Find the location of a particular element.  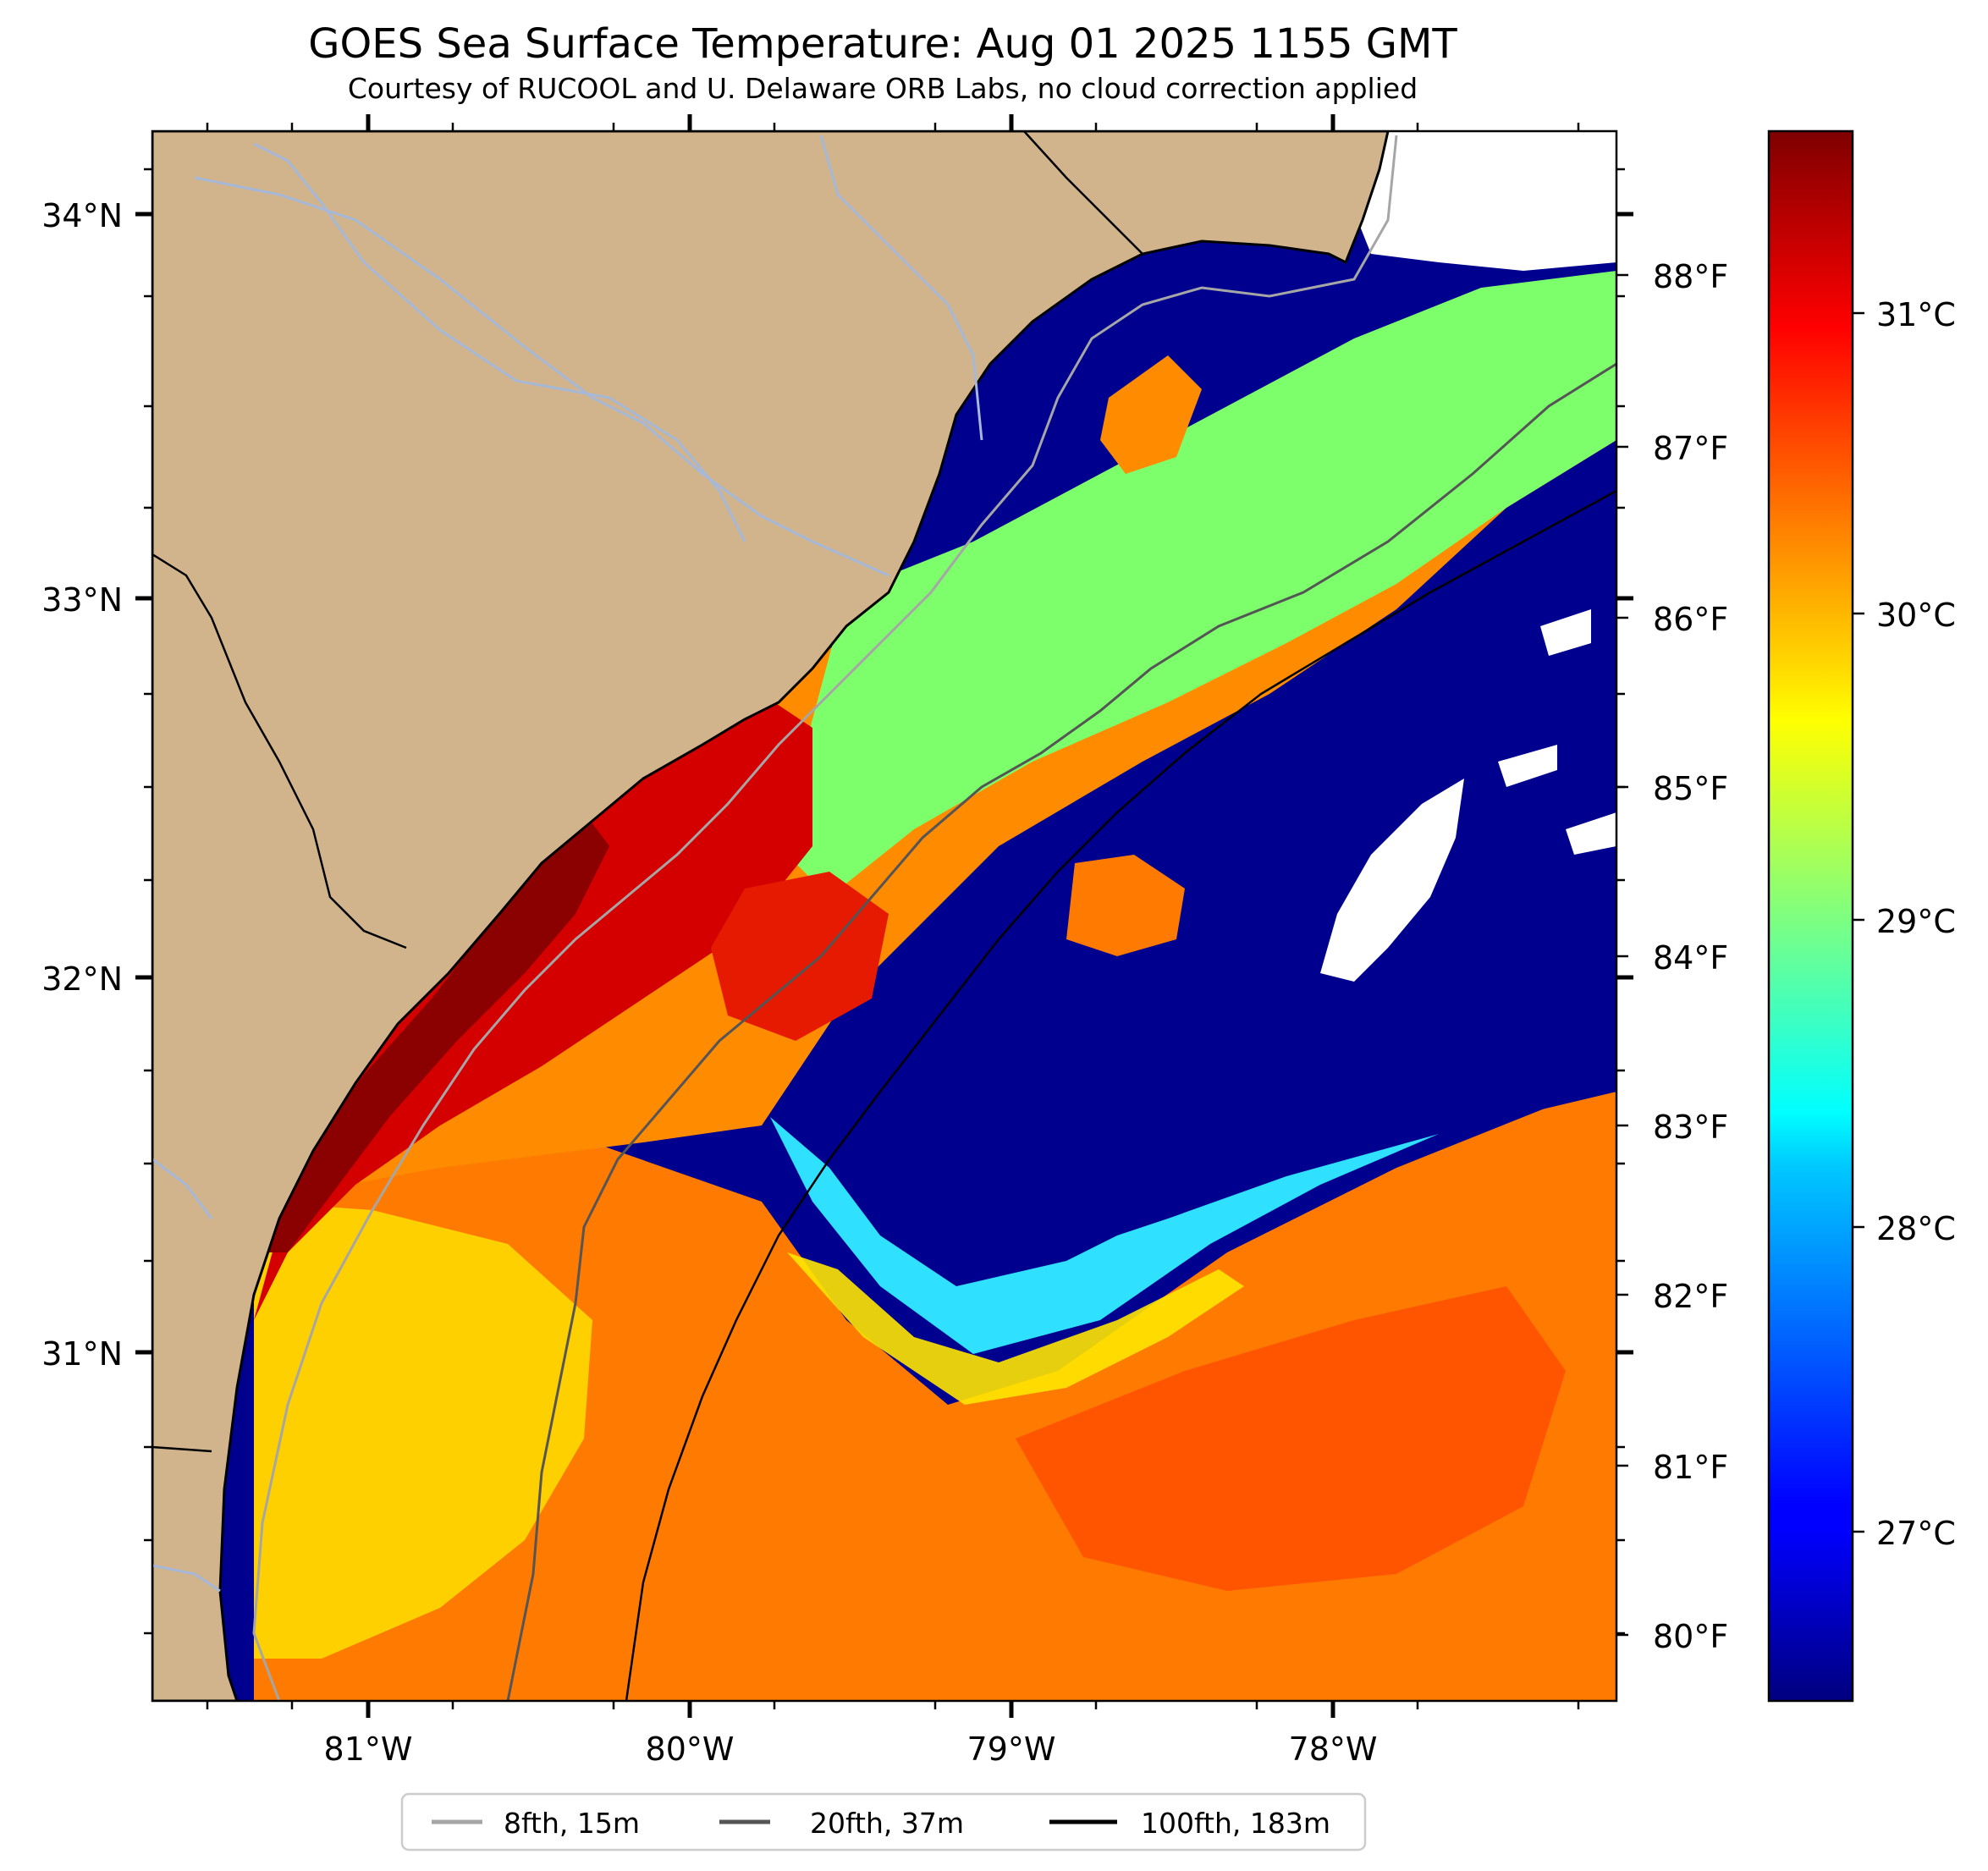

sst-red-blob is located at coordinates (800, 957).